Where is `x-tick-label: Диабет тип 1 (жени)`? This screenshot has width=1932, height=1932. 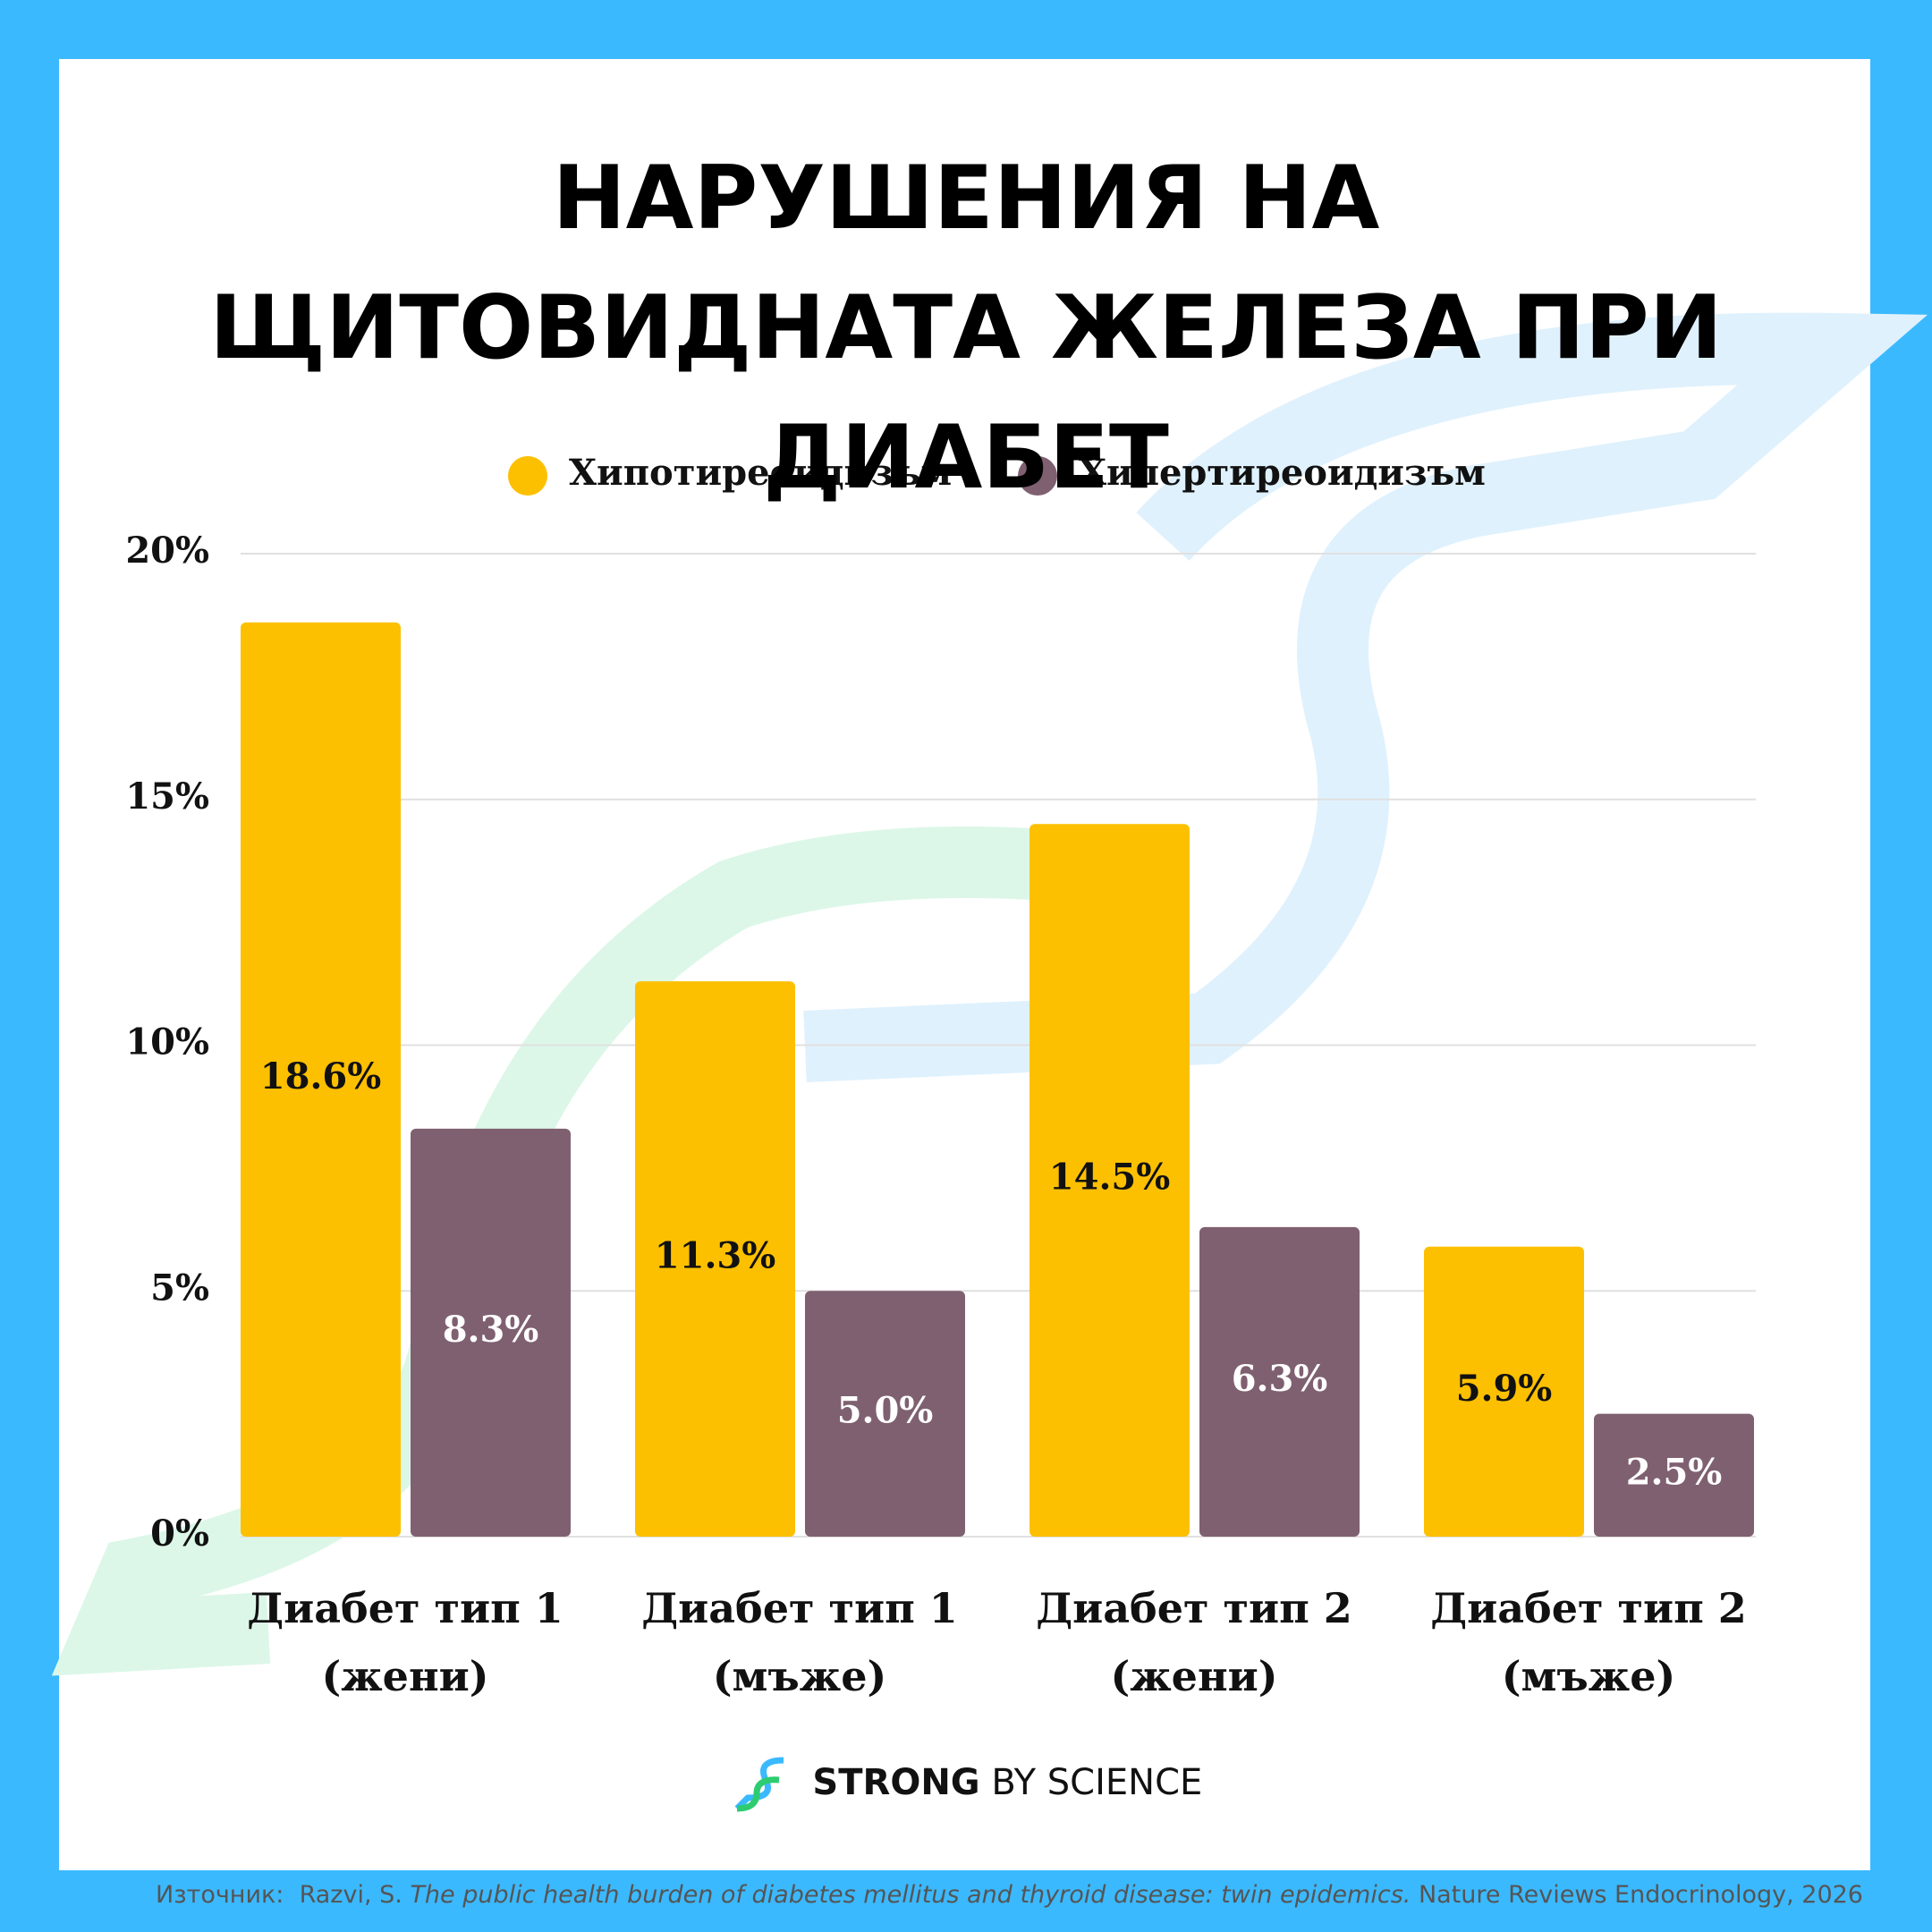 x-tick-label: Диабет тип 1 (жени) is located at coordinates (405, 1642).